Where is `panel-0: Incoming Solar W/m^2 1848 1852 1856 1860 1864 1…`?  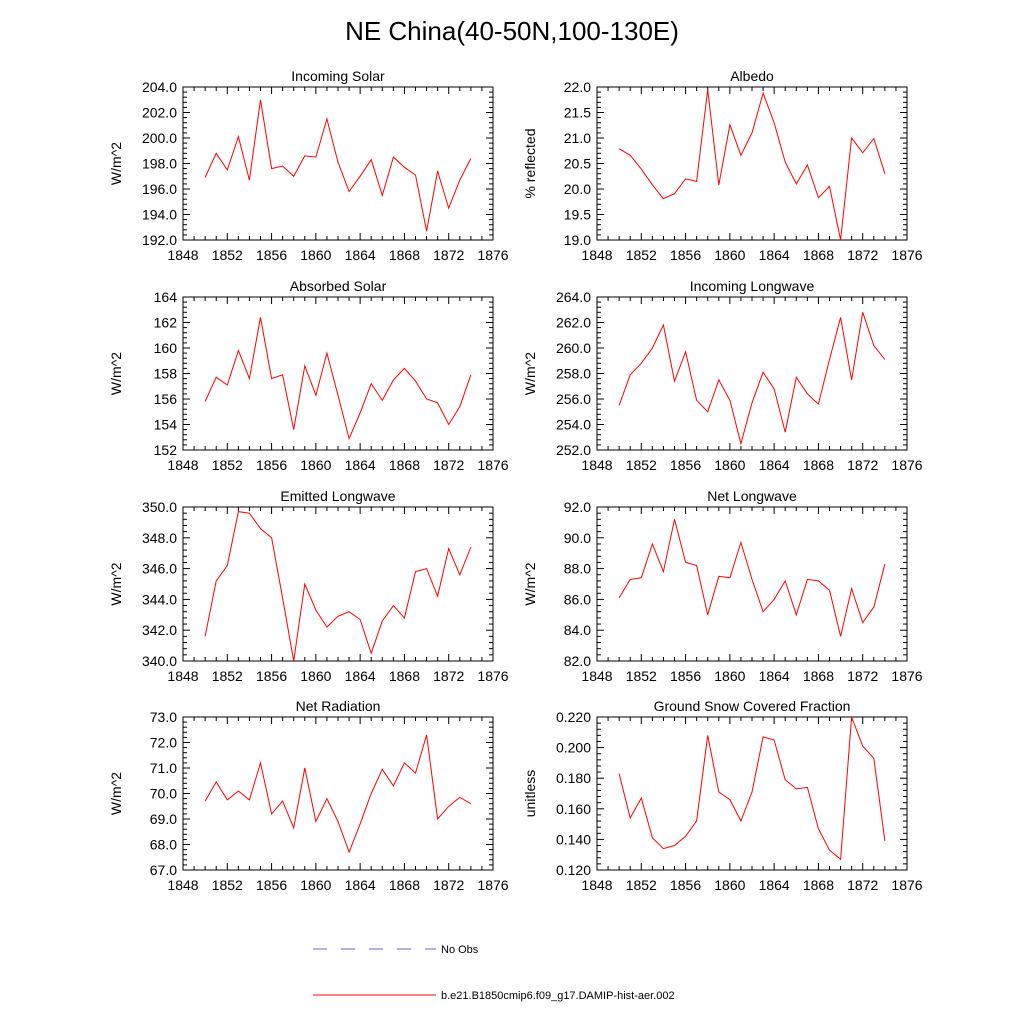
panel-0: Incoming Solar W/m^2 1848 1852 1856 1860 1864 1… is located at coordinates (308, 165).